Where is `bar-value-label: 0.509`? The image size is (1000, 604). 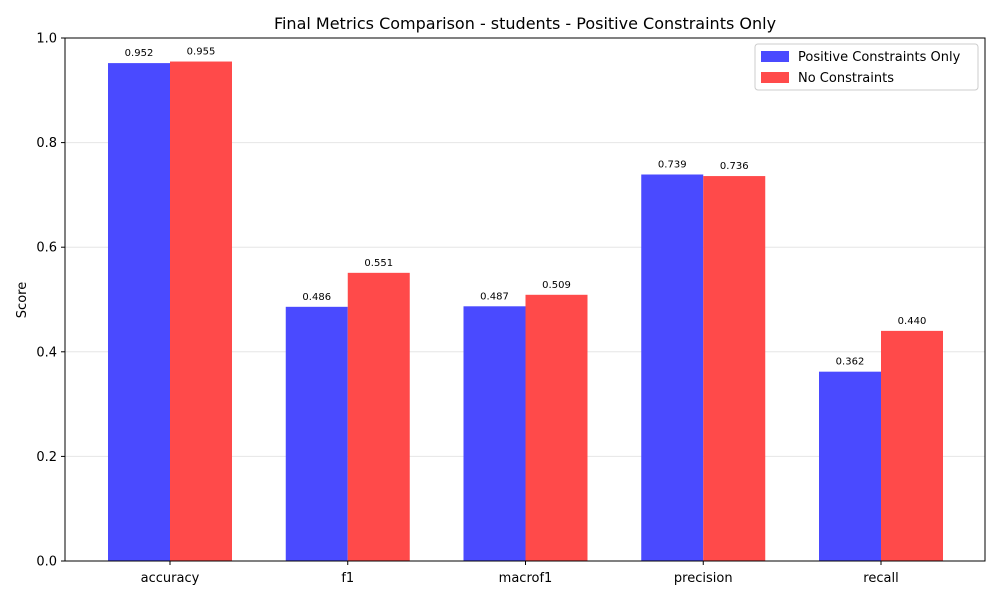
bar-value-label: 0.509 is located at coordinates (556, 285).